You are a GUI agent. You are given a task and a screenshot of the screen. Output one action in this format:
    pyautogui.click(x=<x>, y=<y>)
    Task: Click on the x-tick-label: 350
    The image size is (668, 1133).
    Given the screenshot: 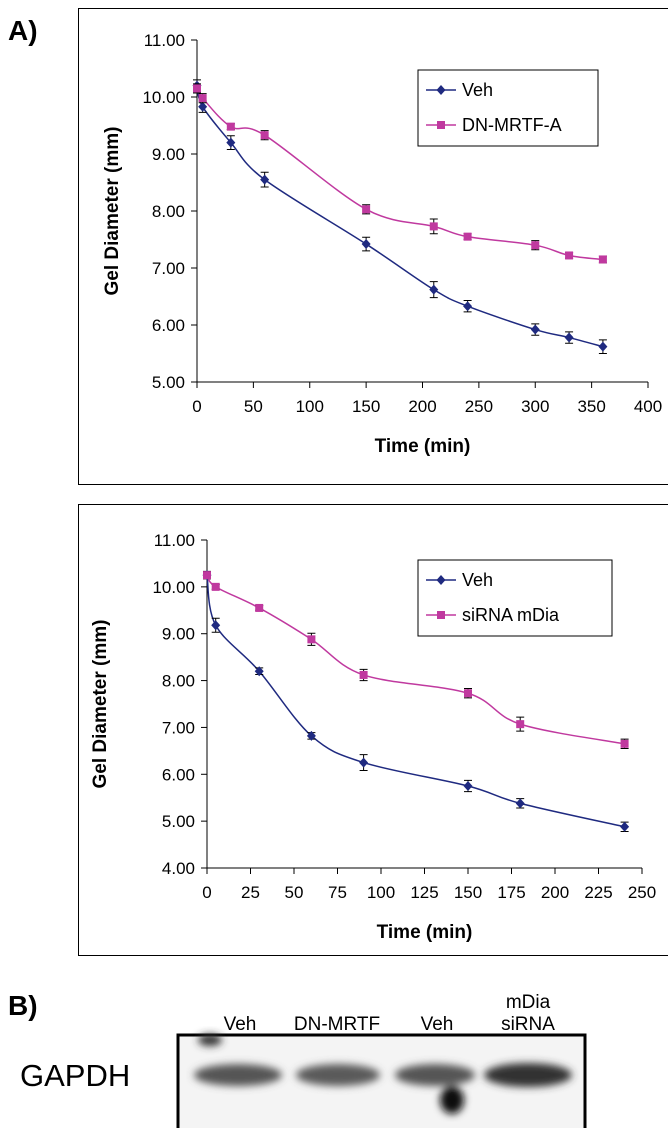 What is the action you would take?
    pyautogui.click(x=591, y=406)
    